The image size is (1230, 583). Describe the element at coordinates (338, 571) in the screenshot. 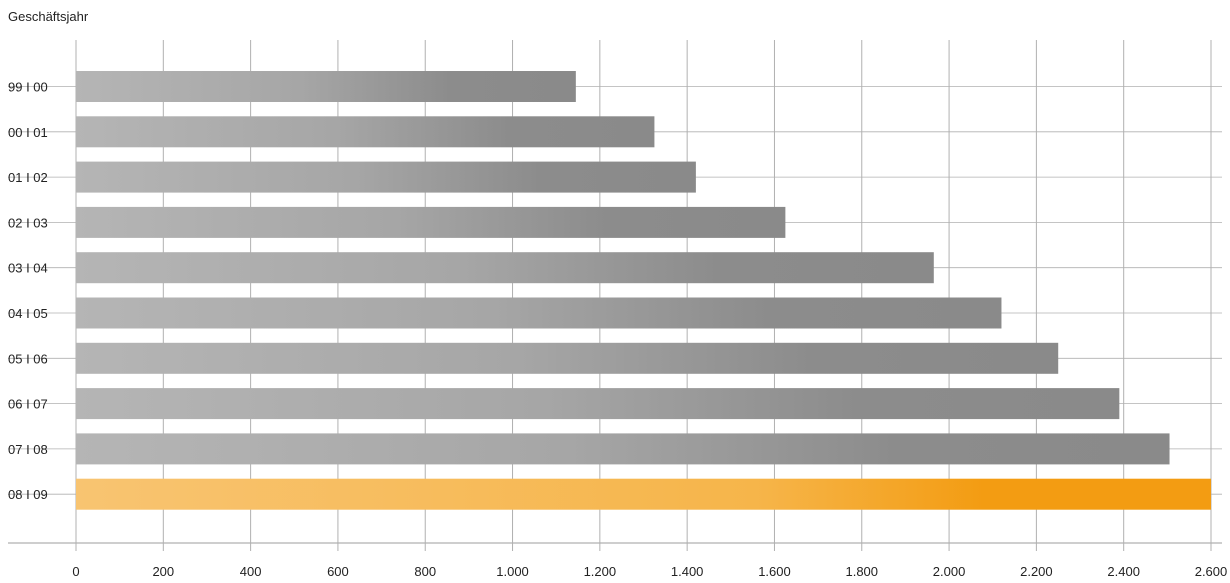

I see `x-tick-label: 600` at that location.